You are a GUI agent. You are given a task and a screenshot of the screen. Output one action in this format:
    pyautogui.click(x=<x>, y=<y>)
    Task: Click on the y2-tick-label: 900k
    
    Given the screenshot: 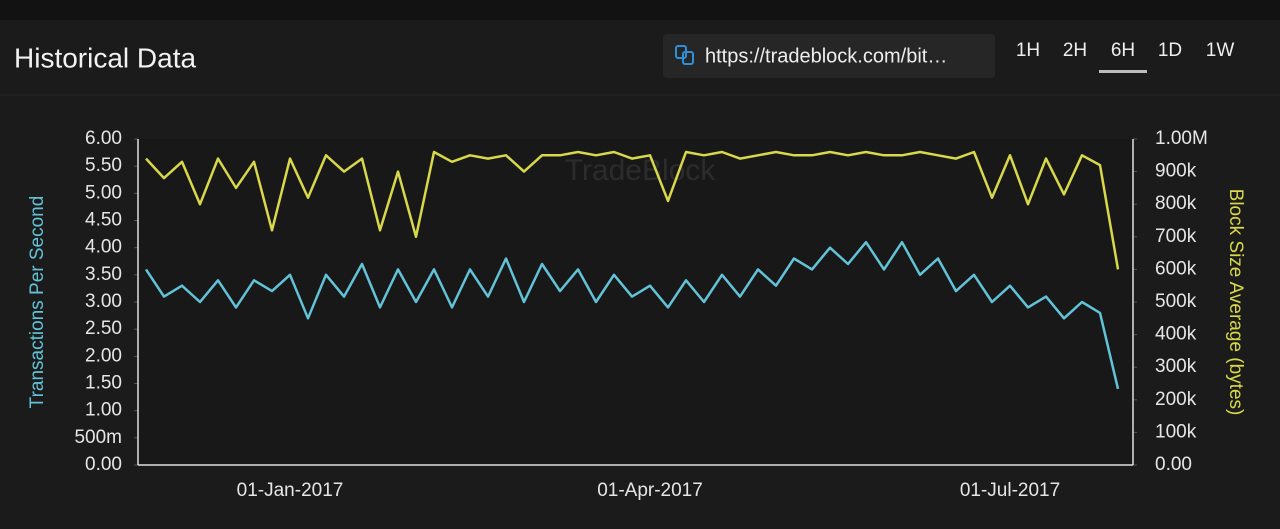 What is the action you would take?
    pyautogui.click(x=1176, y=171)
    